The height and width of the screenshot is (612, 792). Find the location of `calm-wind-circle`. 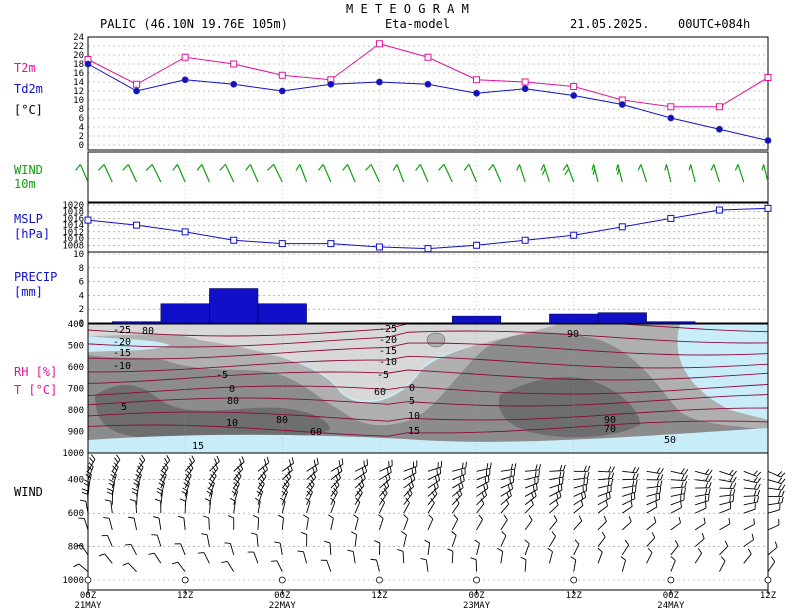

calm-wind-circle is located at coordinates (476, 580).